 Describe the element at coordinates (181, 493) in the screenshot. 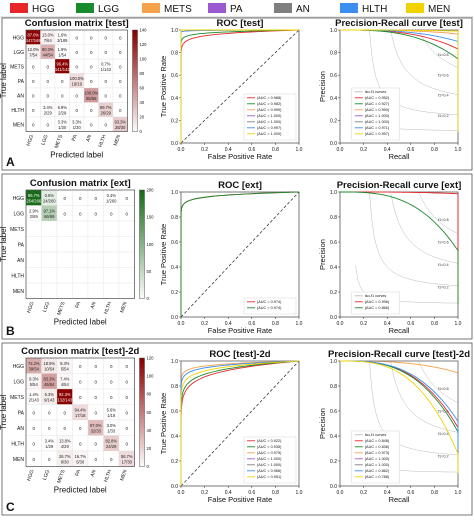

I see `x-tick-label: 0.0` at that location.